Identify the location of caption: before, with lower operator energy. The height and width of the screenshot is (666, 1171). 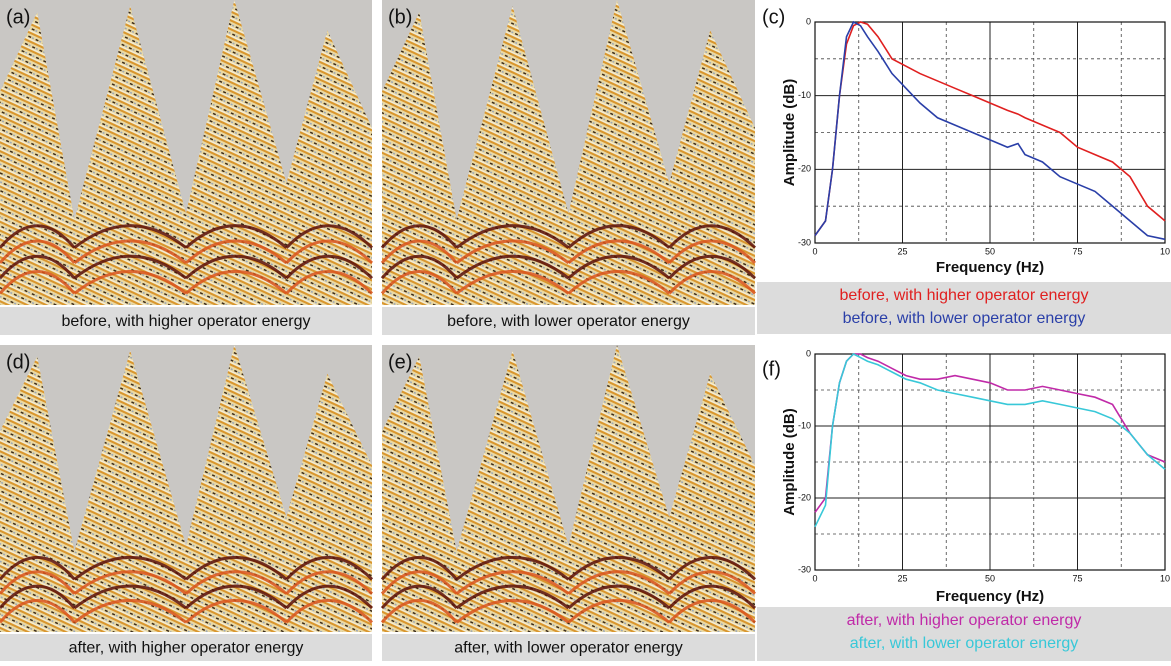
(568, 321).